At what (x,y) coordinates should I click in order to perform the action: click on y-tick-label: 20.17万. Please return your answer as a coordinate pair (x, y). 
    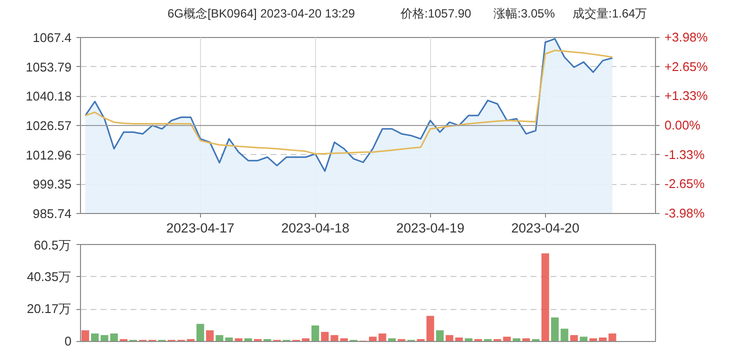
    Looking at the image, I should click on (49, 309).